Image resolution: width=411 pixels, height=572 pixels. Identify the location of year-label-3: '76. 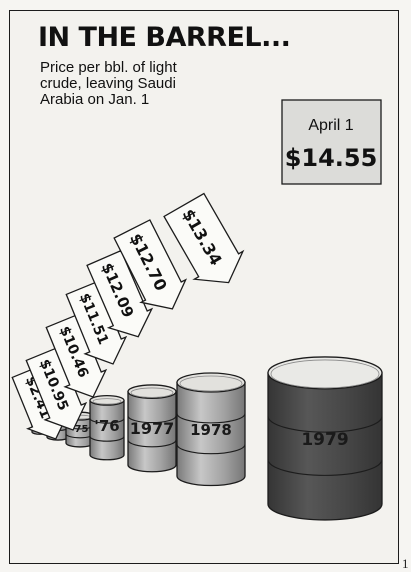
(106, 426).